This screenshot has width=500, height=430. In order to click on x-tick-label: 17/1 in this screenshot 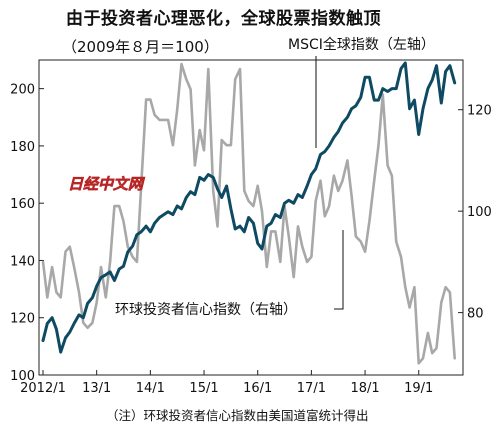, I will do `click(311, 388)`.